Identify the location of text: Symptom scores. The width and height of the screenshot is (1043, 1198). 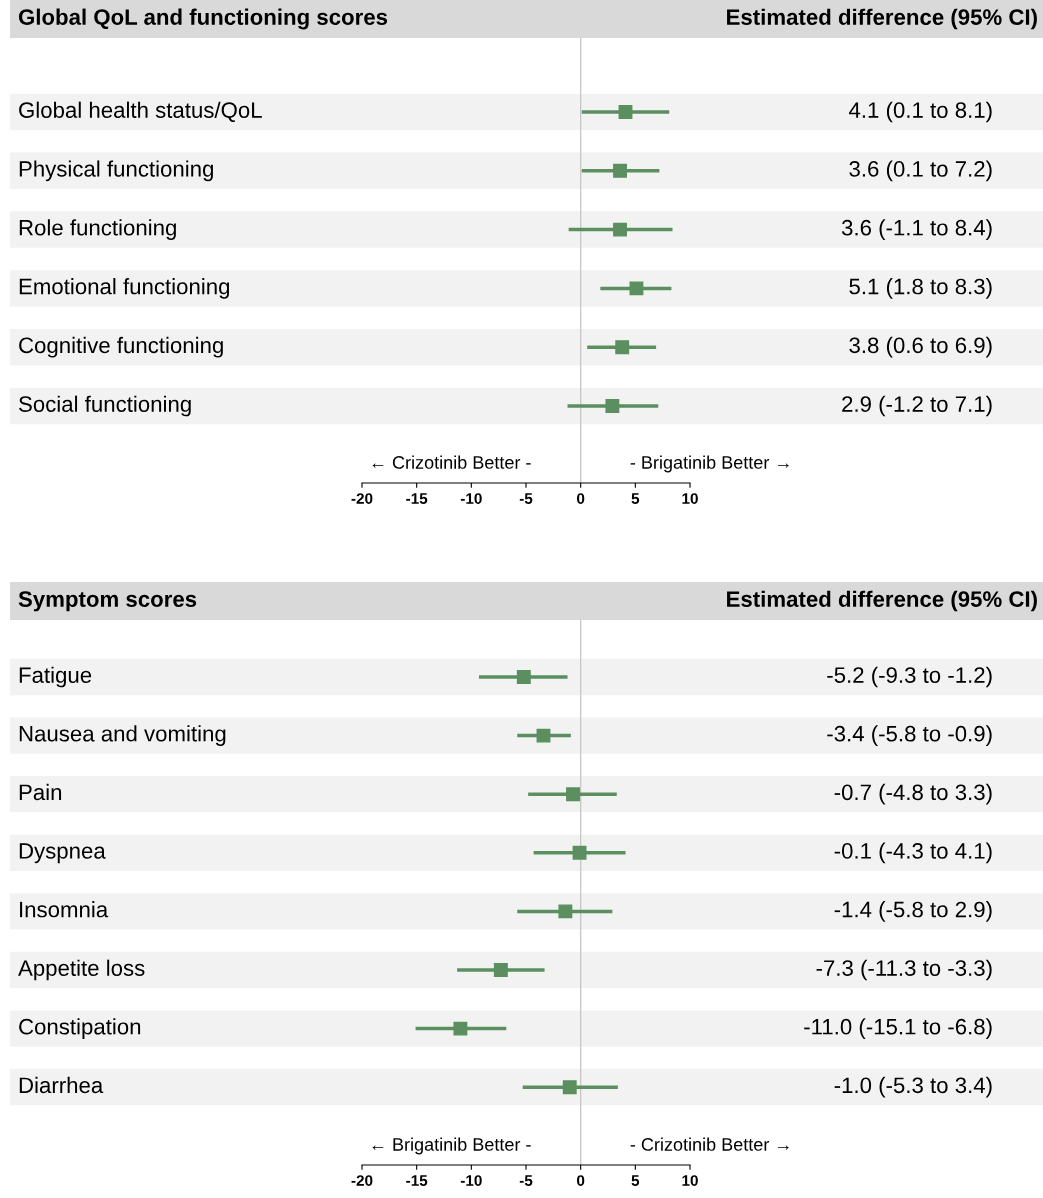
(107, 601).